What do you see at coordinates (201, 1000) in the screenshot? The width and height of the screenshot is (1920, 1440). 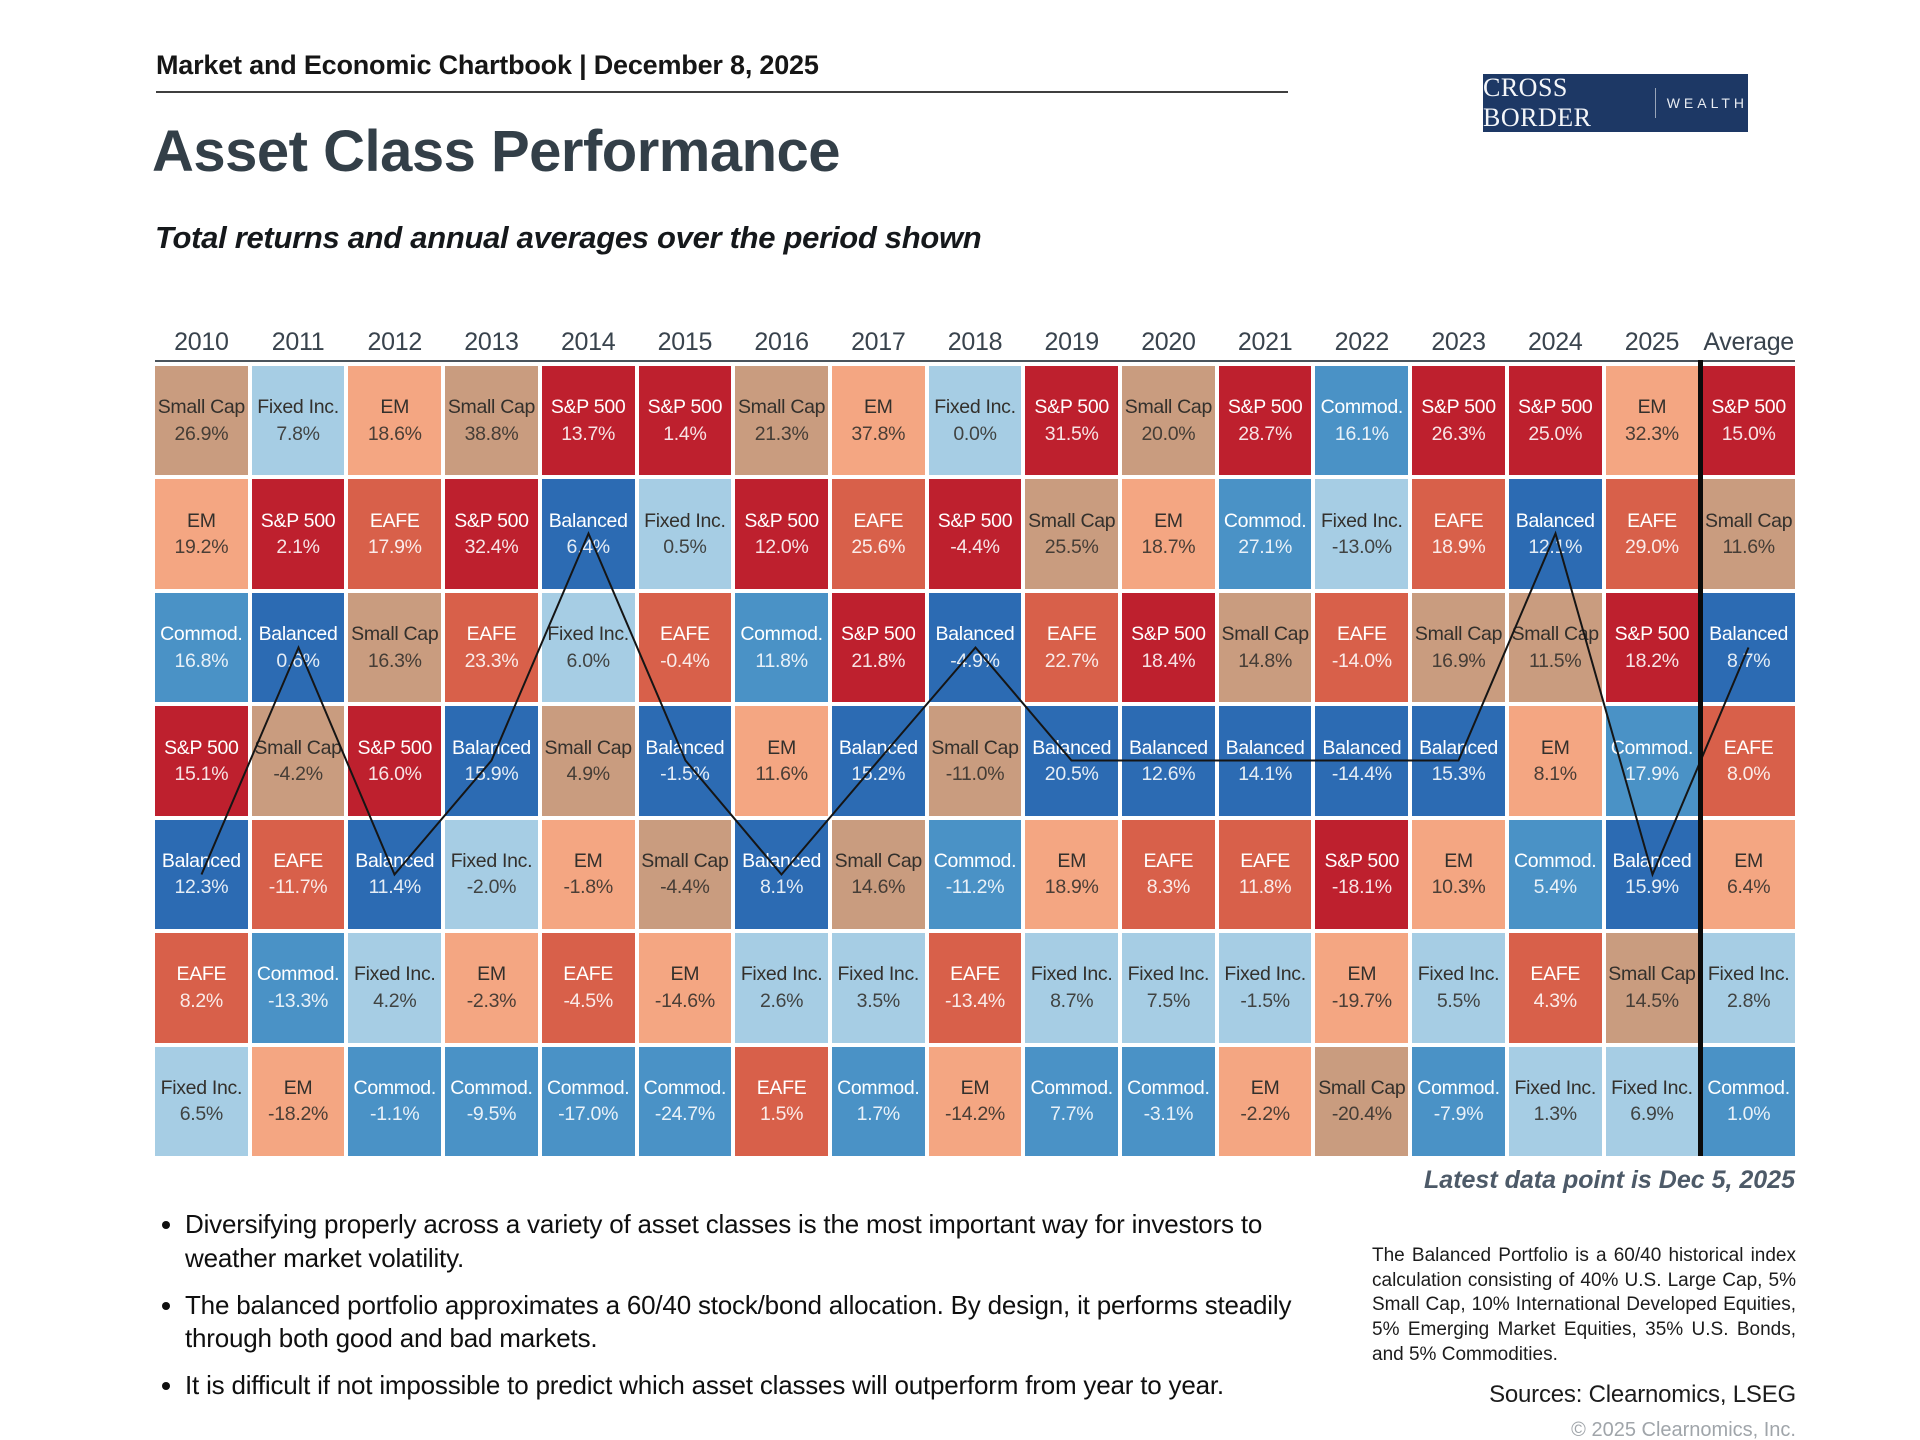 I see `return-value: 8.2%` at bounding box center [201, 1000].